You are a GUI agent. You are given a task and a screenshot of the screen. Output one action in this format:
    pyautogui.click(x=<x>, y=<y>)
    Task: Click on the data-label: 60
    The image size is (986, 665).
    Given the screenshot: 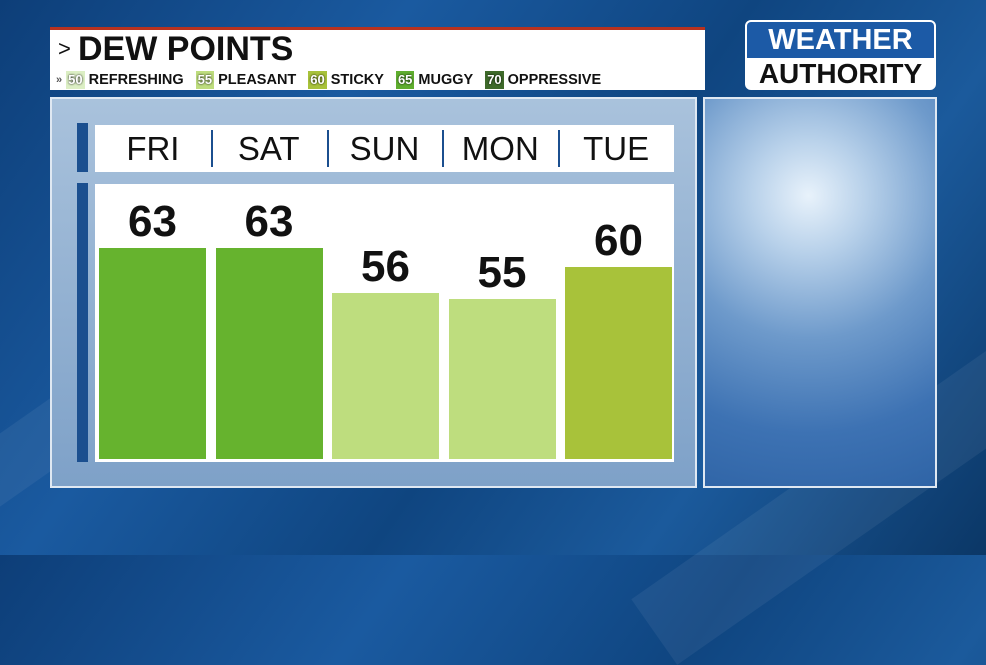 What is the action you would take?
    pyautogui.click(x=618, y=240)
    